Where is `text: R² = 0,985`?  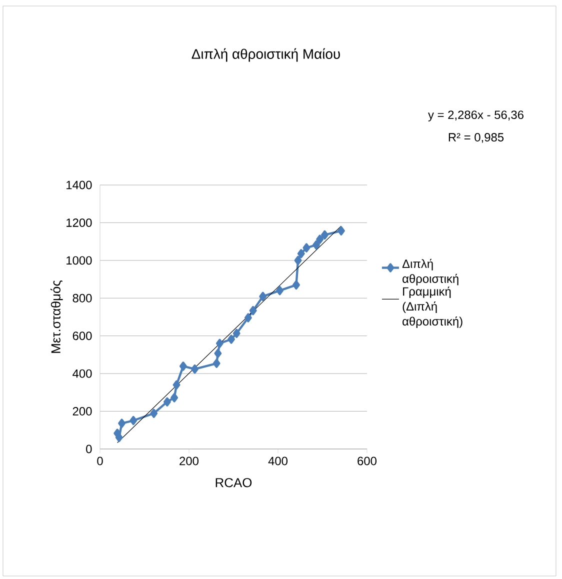 text: R² = 0,985 is located at coordinates (476, 138).